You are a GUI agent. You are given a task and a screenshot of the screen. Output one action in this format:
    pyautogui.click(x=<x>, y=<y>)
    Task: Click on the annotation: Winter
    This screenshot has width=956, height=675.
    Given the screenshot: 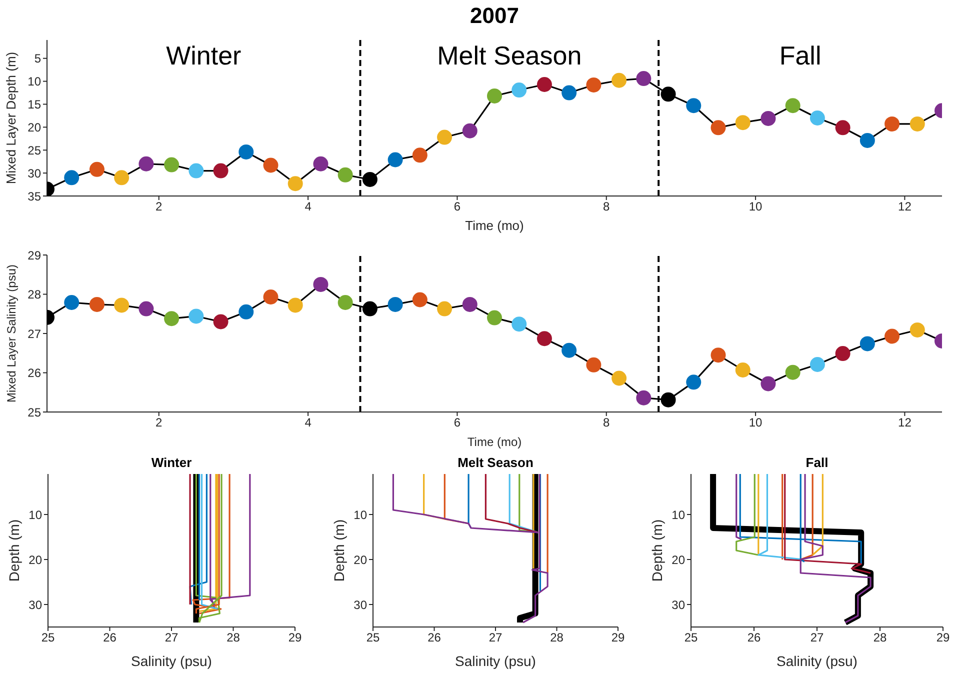 What is the action you would take?
    pyautogui.click(x=204, y=55)
    